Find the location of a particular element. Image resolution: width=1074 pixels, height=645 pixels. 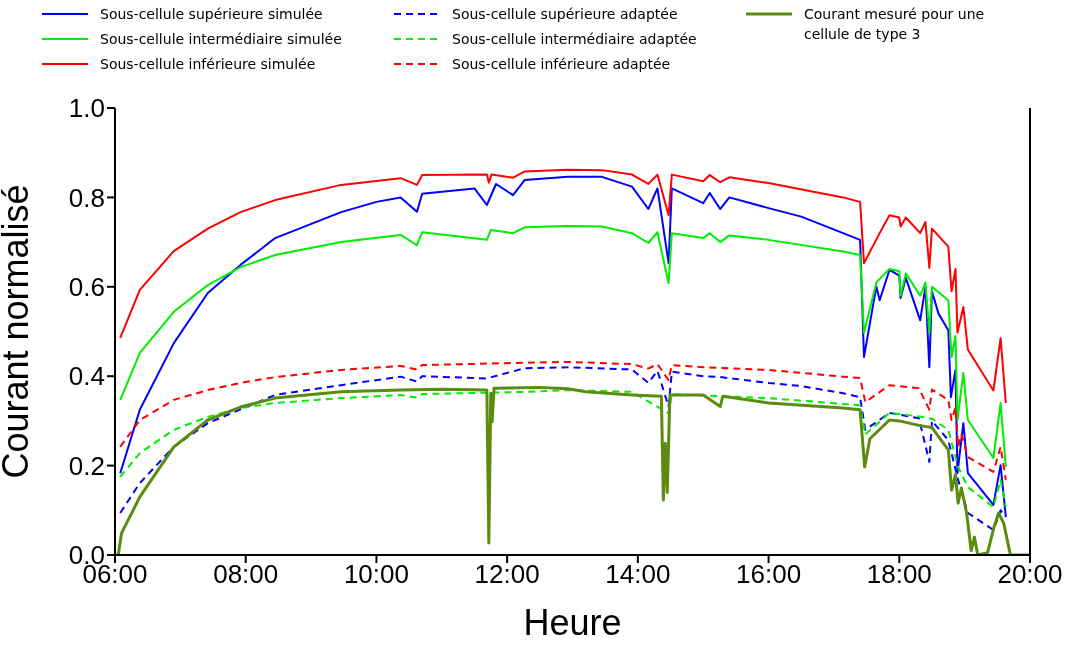

x-tick-label: 20:00 is located at coordinates (1030, 574).